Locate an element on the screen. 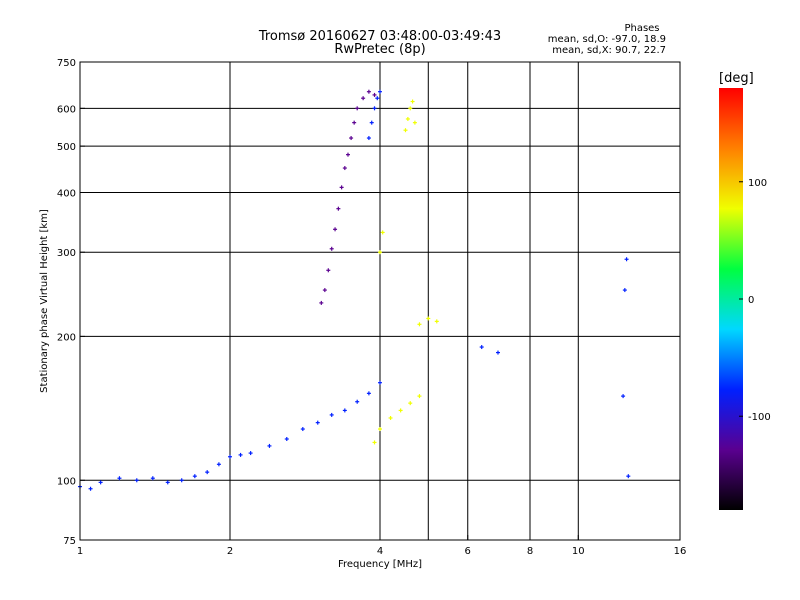 The height and width of the screenshot is (600, 800). x-tick-label: 4 is located at coordinates (380, 551).